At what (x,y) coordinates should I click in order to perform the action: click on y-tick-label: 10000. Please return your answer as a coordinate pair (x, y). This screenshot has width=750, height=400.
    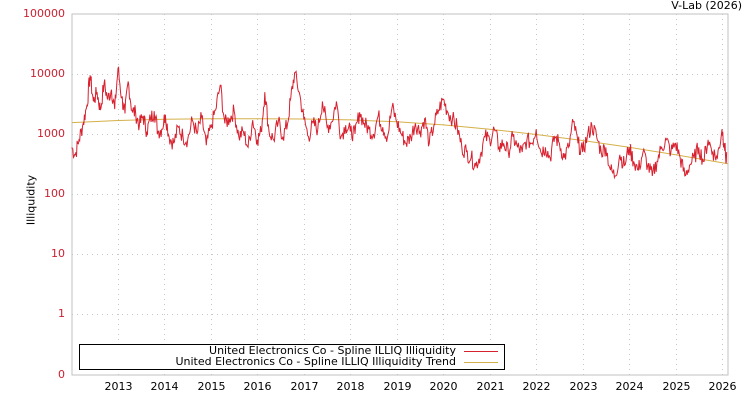
    Looking at the image, I should click on (47, 73).